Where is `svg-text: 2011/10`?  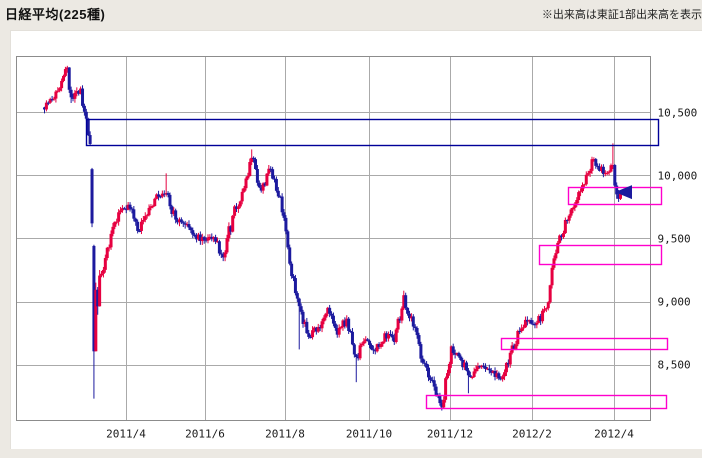 svg-text: 2011/10 is located at coordinates (369, 434).